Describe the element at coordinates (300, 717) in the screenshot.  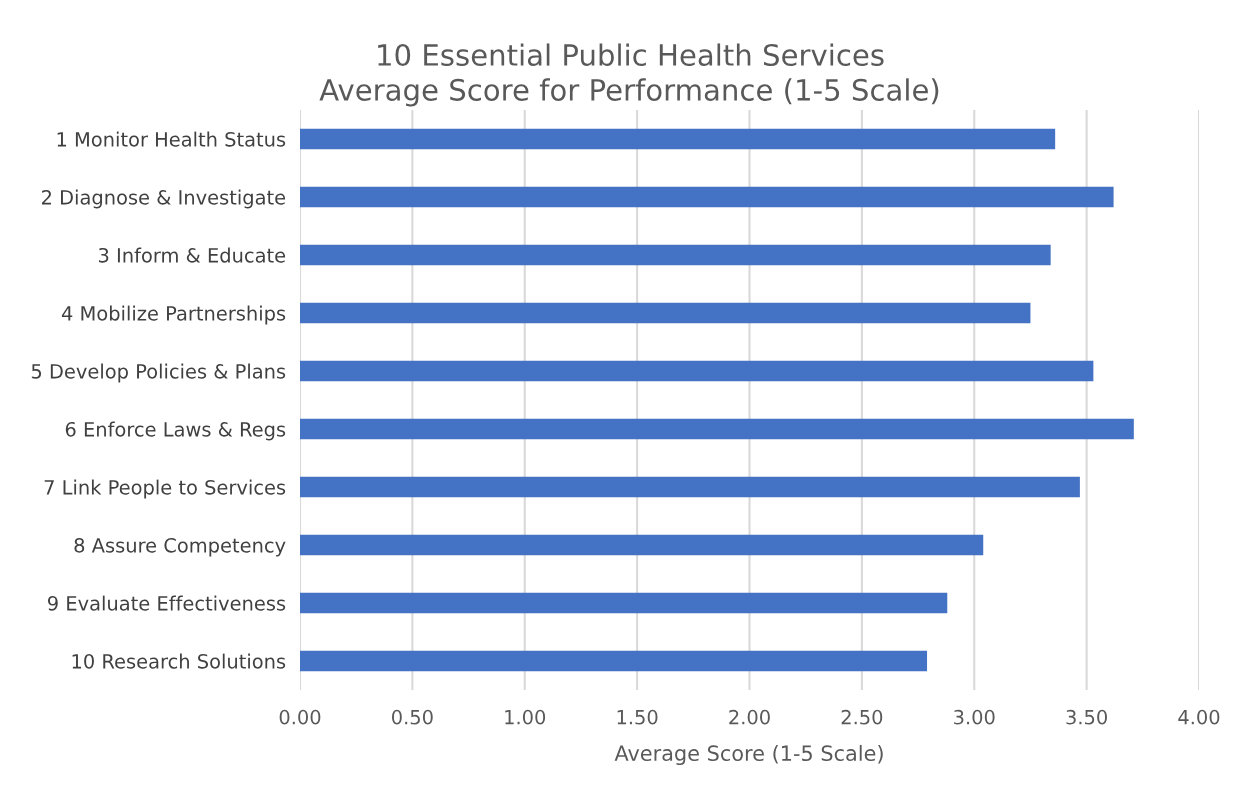
I see `x-tick-label: 0.00` at that location.